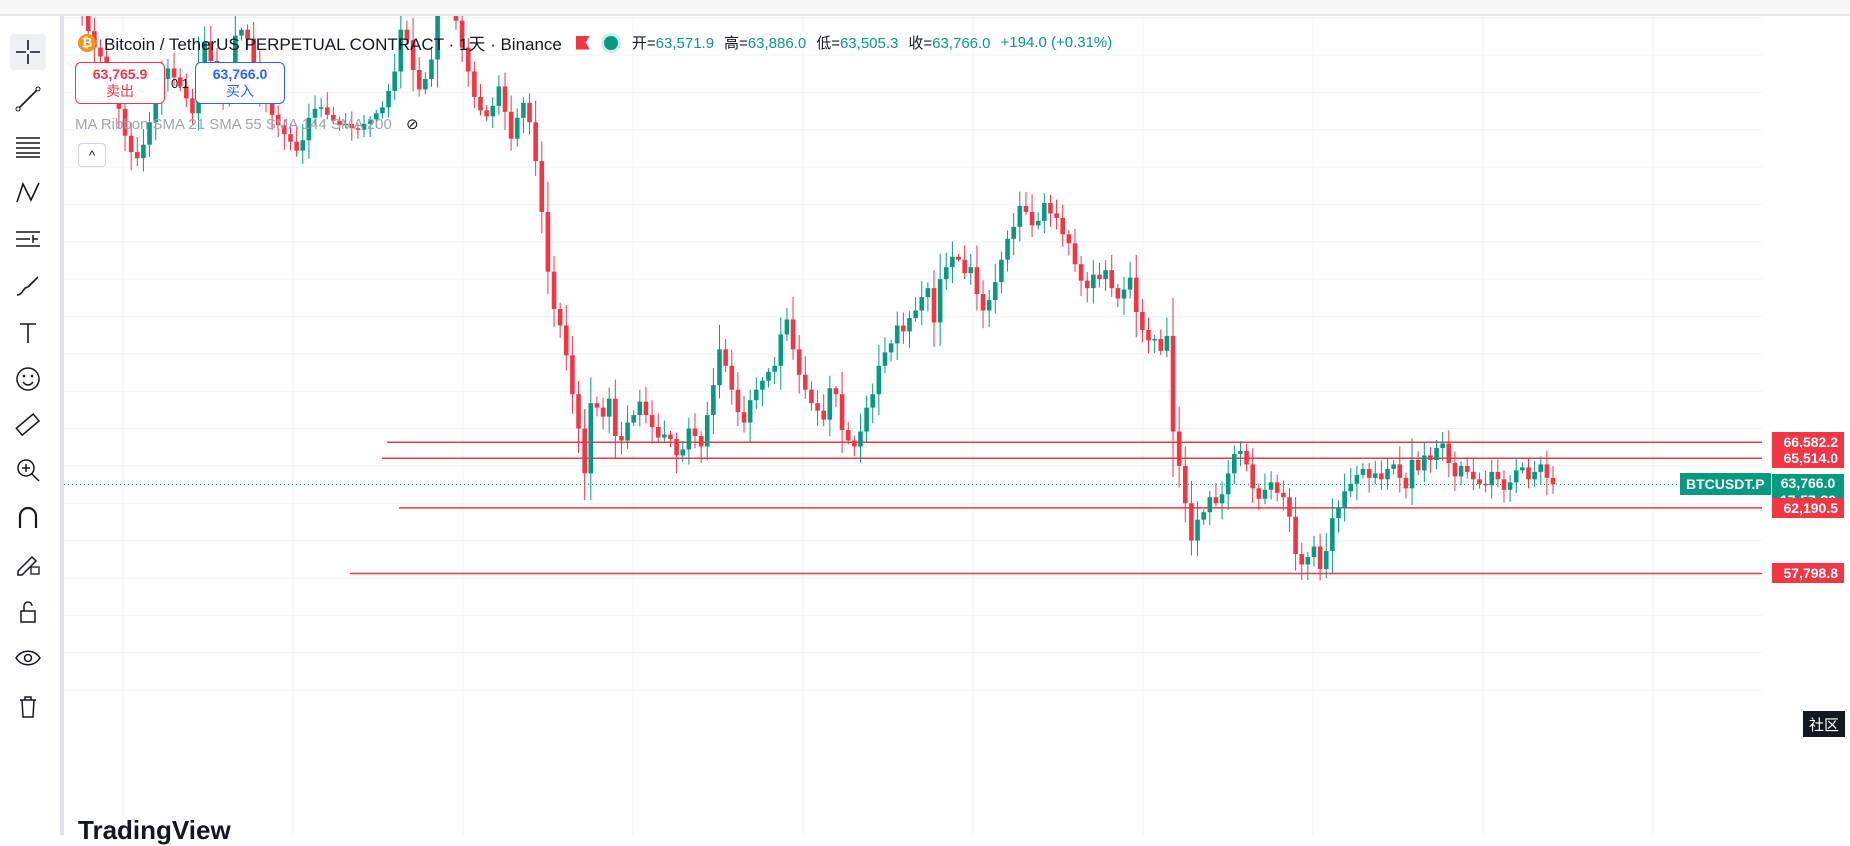  Describe the element at coordinates (92, 155) in the screenshot. I see `collapse-legend-button: ^` at that location.